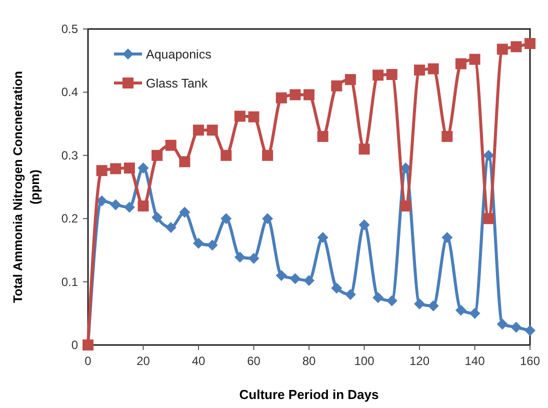 The image size is (548, 408). What do you see at coordinates (309, 394) in the screenshot?
I see `x-axis-title: Culture Period in Days` at bounding box center [309, 394].